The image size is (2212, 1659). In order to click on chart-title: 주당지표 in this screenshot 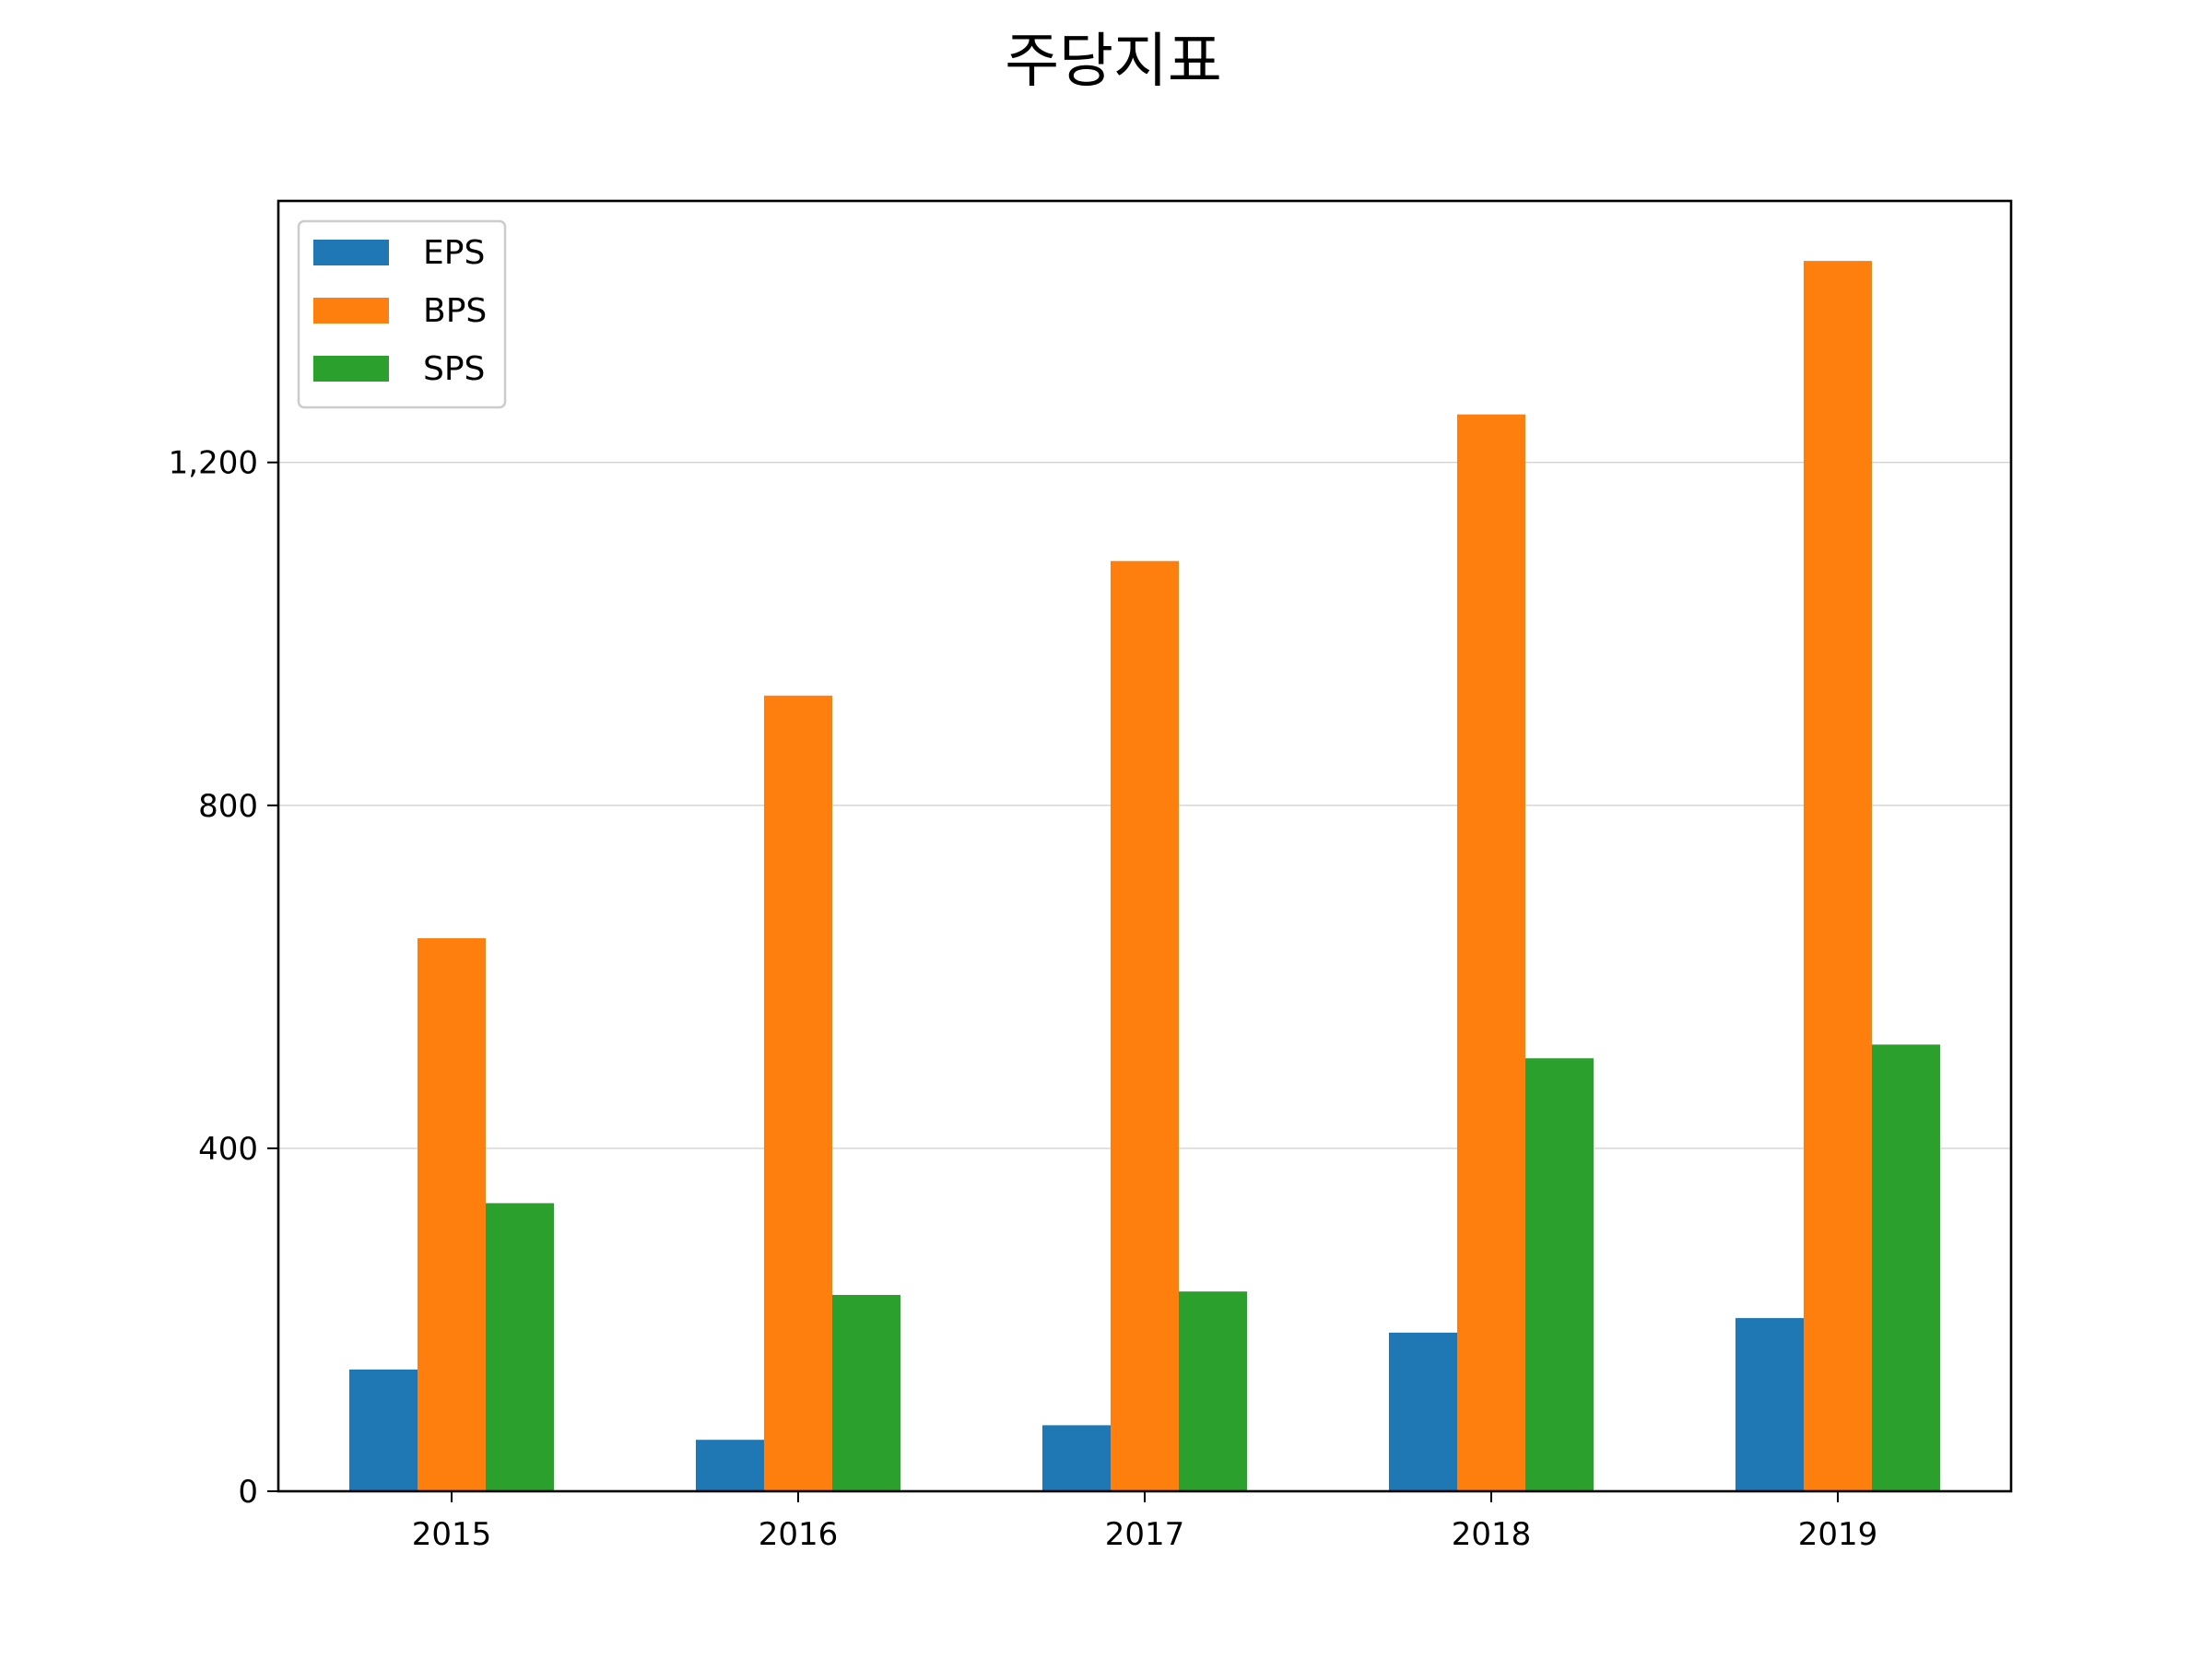, I will do `click(1113, 62)`.